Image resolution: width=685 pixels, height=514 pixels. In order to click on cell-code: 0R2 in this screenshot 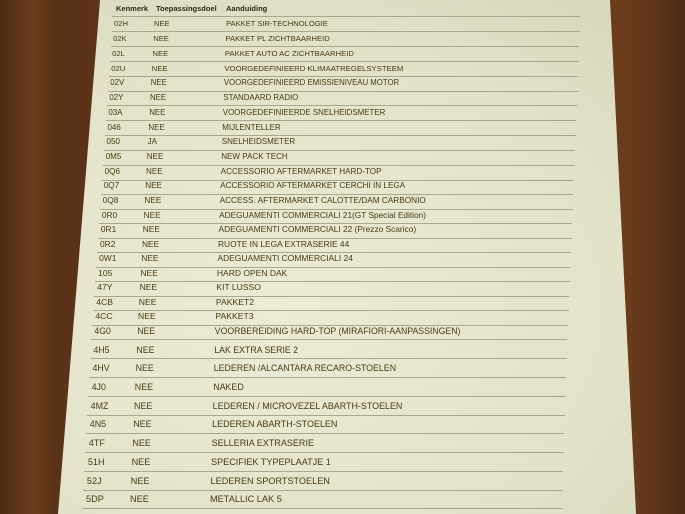, I will do `click(108, 243)`.